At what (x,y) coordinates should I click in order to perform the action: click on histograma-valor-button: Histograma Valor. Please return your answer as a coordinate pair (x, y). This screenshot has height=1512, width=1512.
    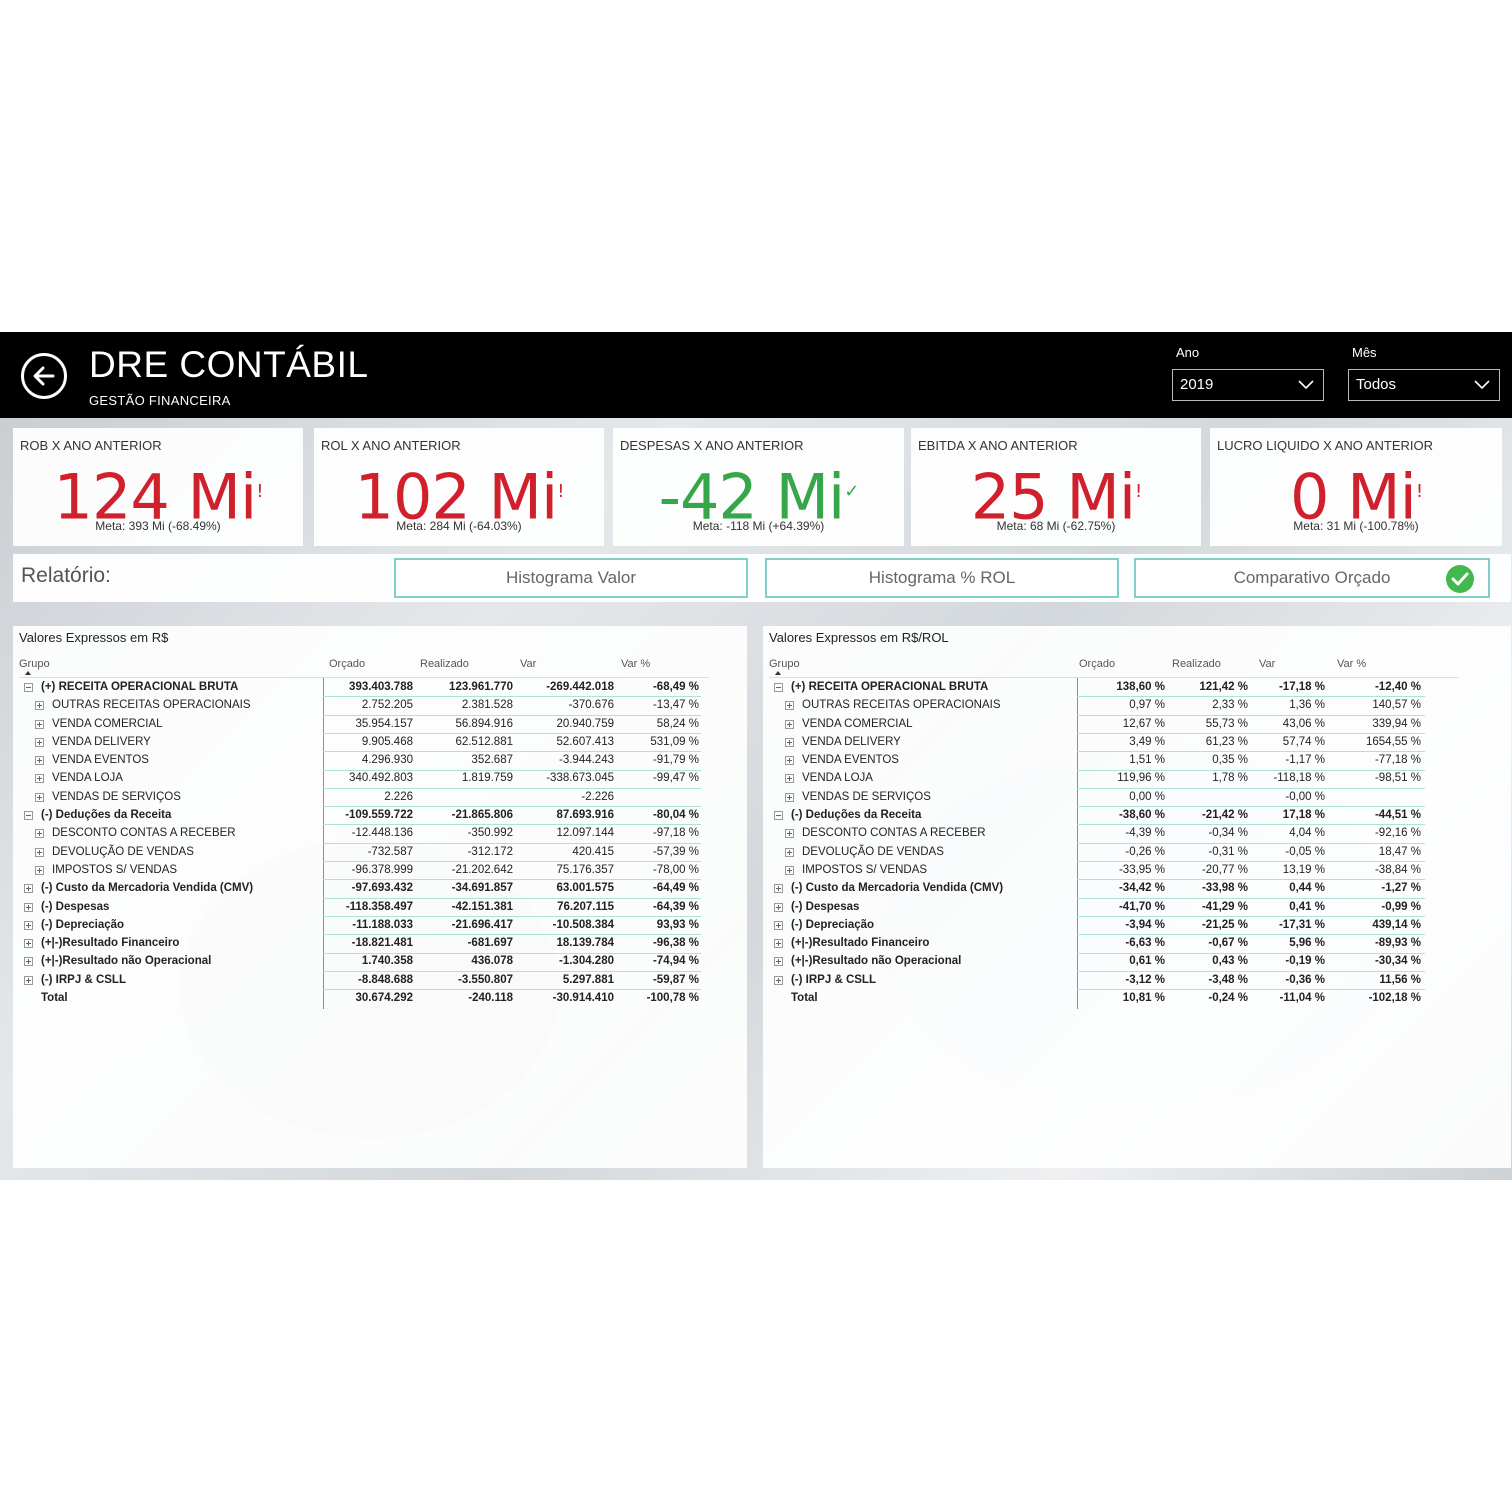
    Looking at the image, I should click on (571, 578).